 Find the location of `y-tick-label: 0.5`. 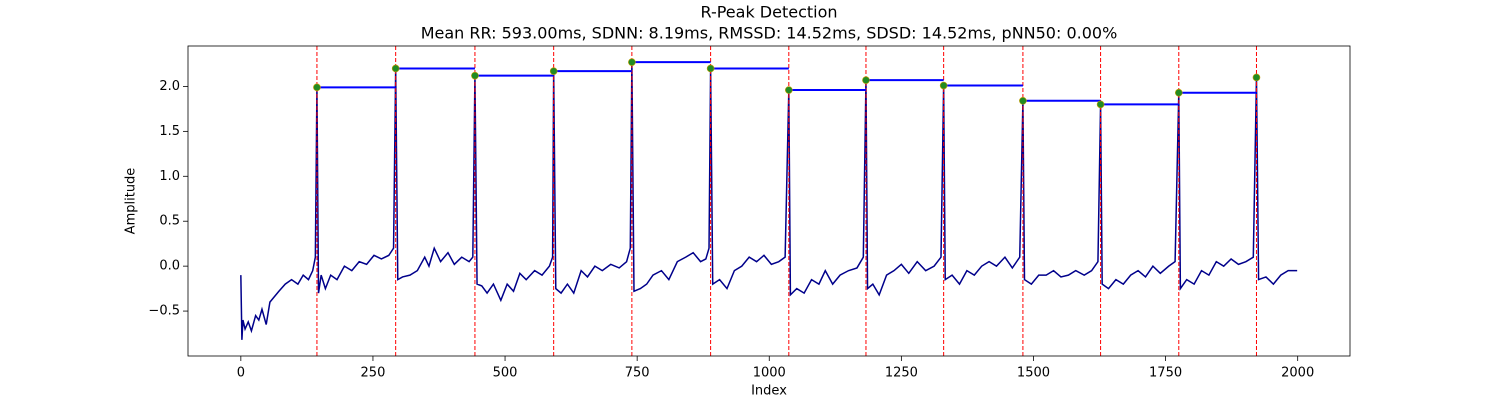

y-tick-label: 0.5 is located at coordinates (169, 221).